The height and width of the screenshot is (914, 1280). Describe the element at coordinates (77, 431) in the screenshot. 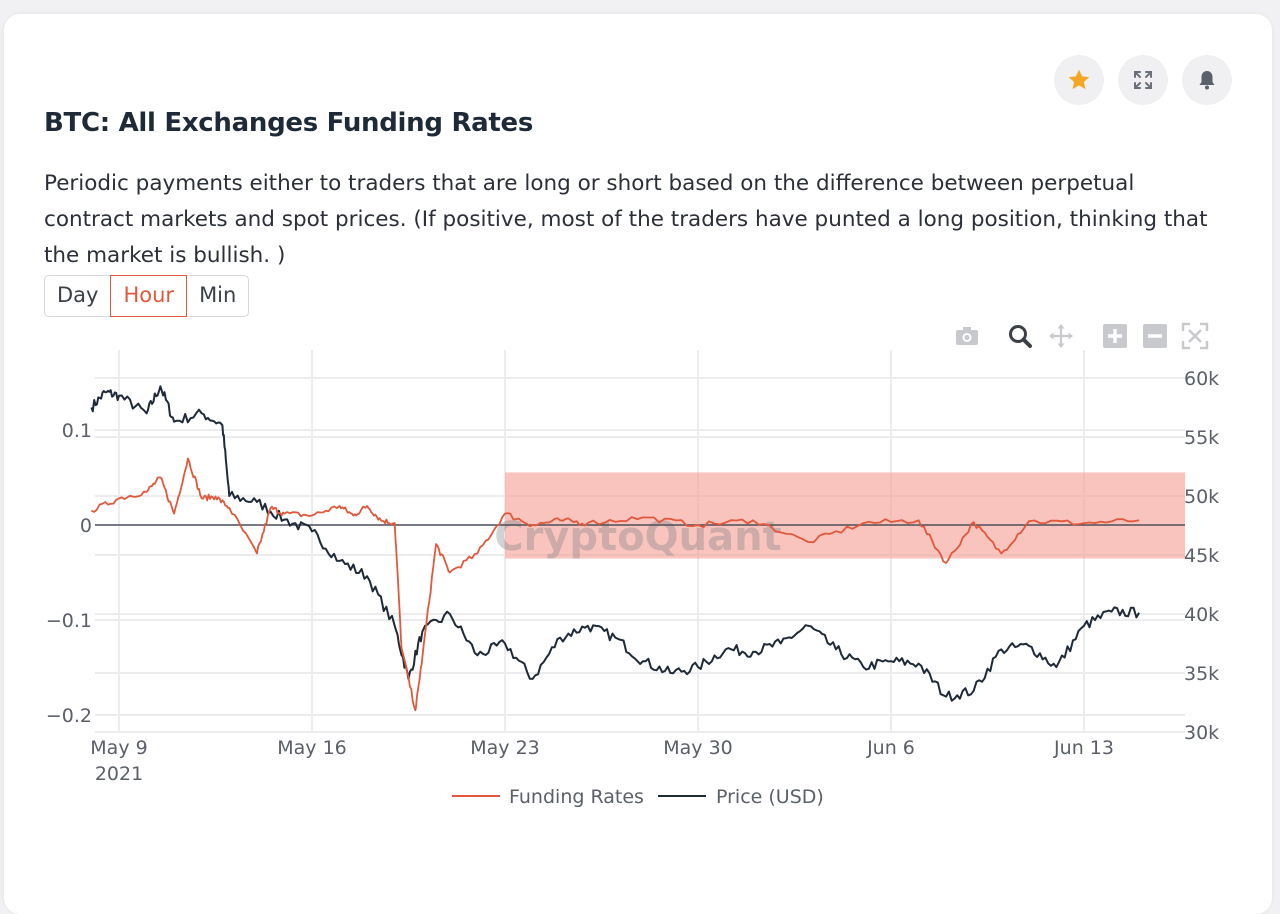

I see `y-left-tick-label: 0.1` at that location.